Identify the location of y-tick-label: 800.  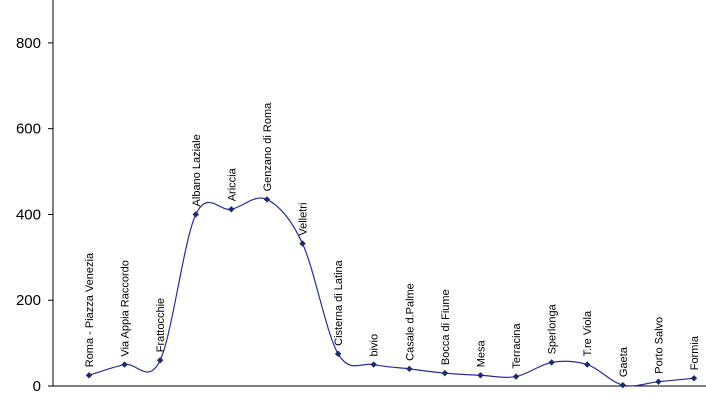
(28, 43).